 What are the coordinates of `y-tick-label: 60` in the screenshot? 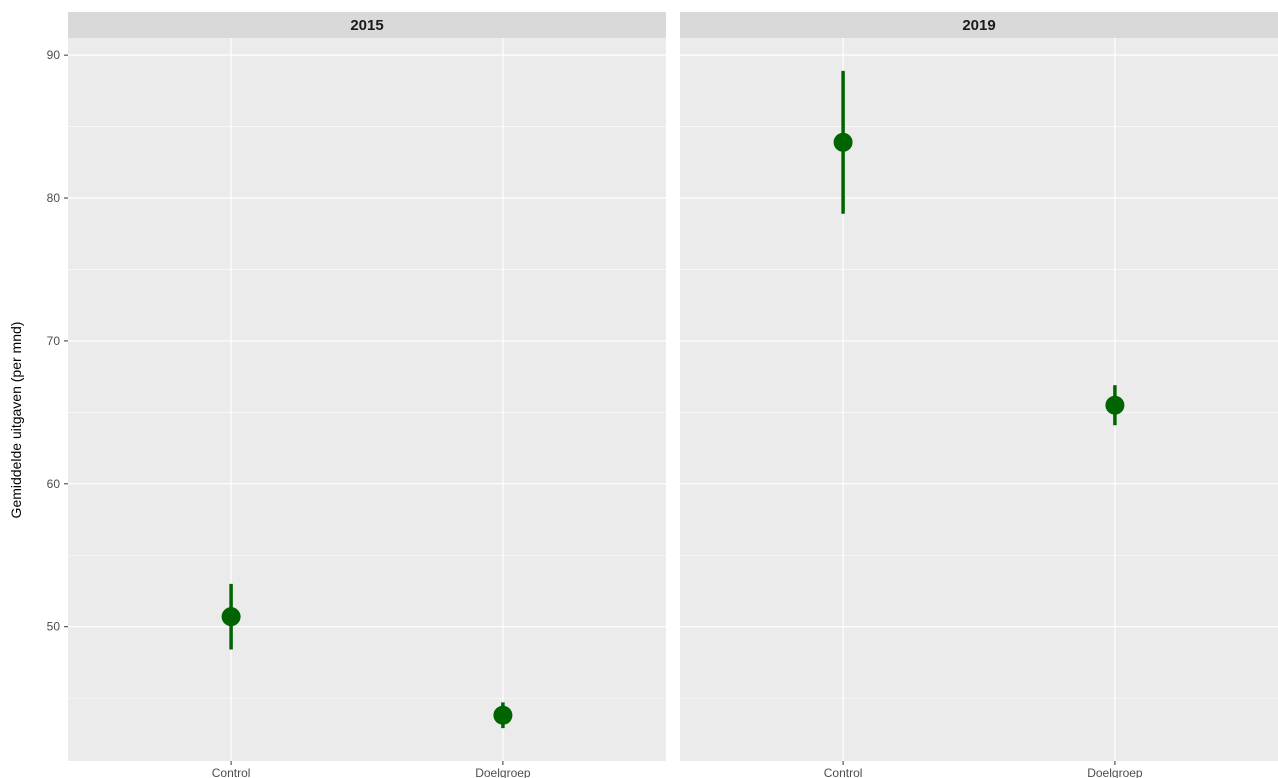 It's located at (54, 484).